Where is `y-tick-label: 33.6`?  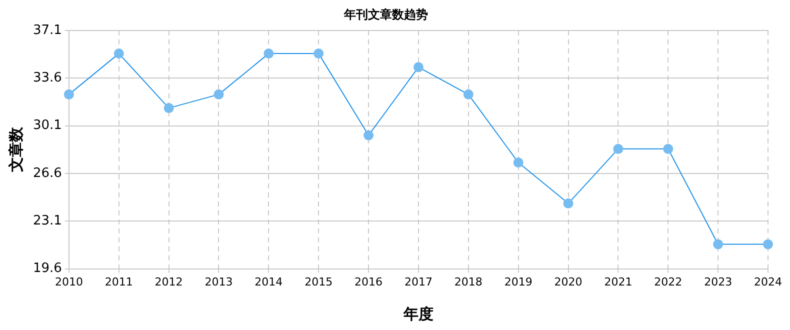 y-tick-label: 33.6 is located at coordinates (47, 78).